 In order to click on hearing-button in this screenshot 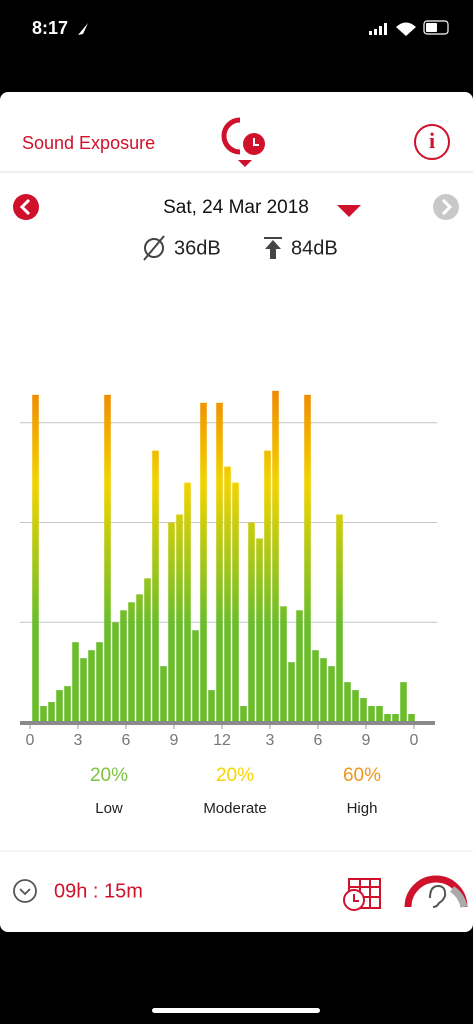, I will do `click(436, 891)`.